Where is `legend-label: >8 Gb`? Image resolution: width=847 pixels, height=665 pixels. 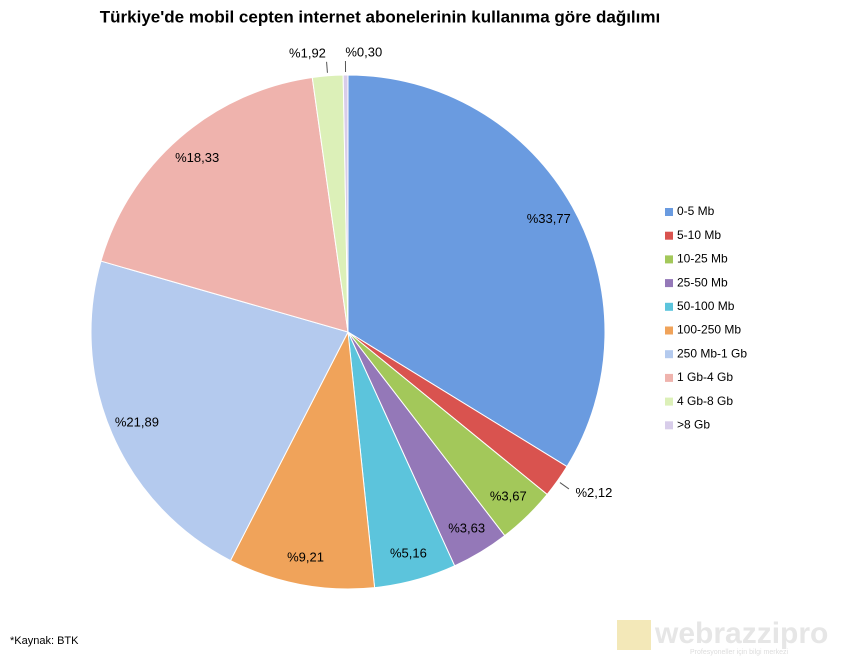
legend-label: >8 Gb is located at coordinates (693, 424).